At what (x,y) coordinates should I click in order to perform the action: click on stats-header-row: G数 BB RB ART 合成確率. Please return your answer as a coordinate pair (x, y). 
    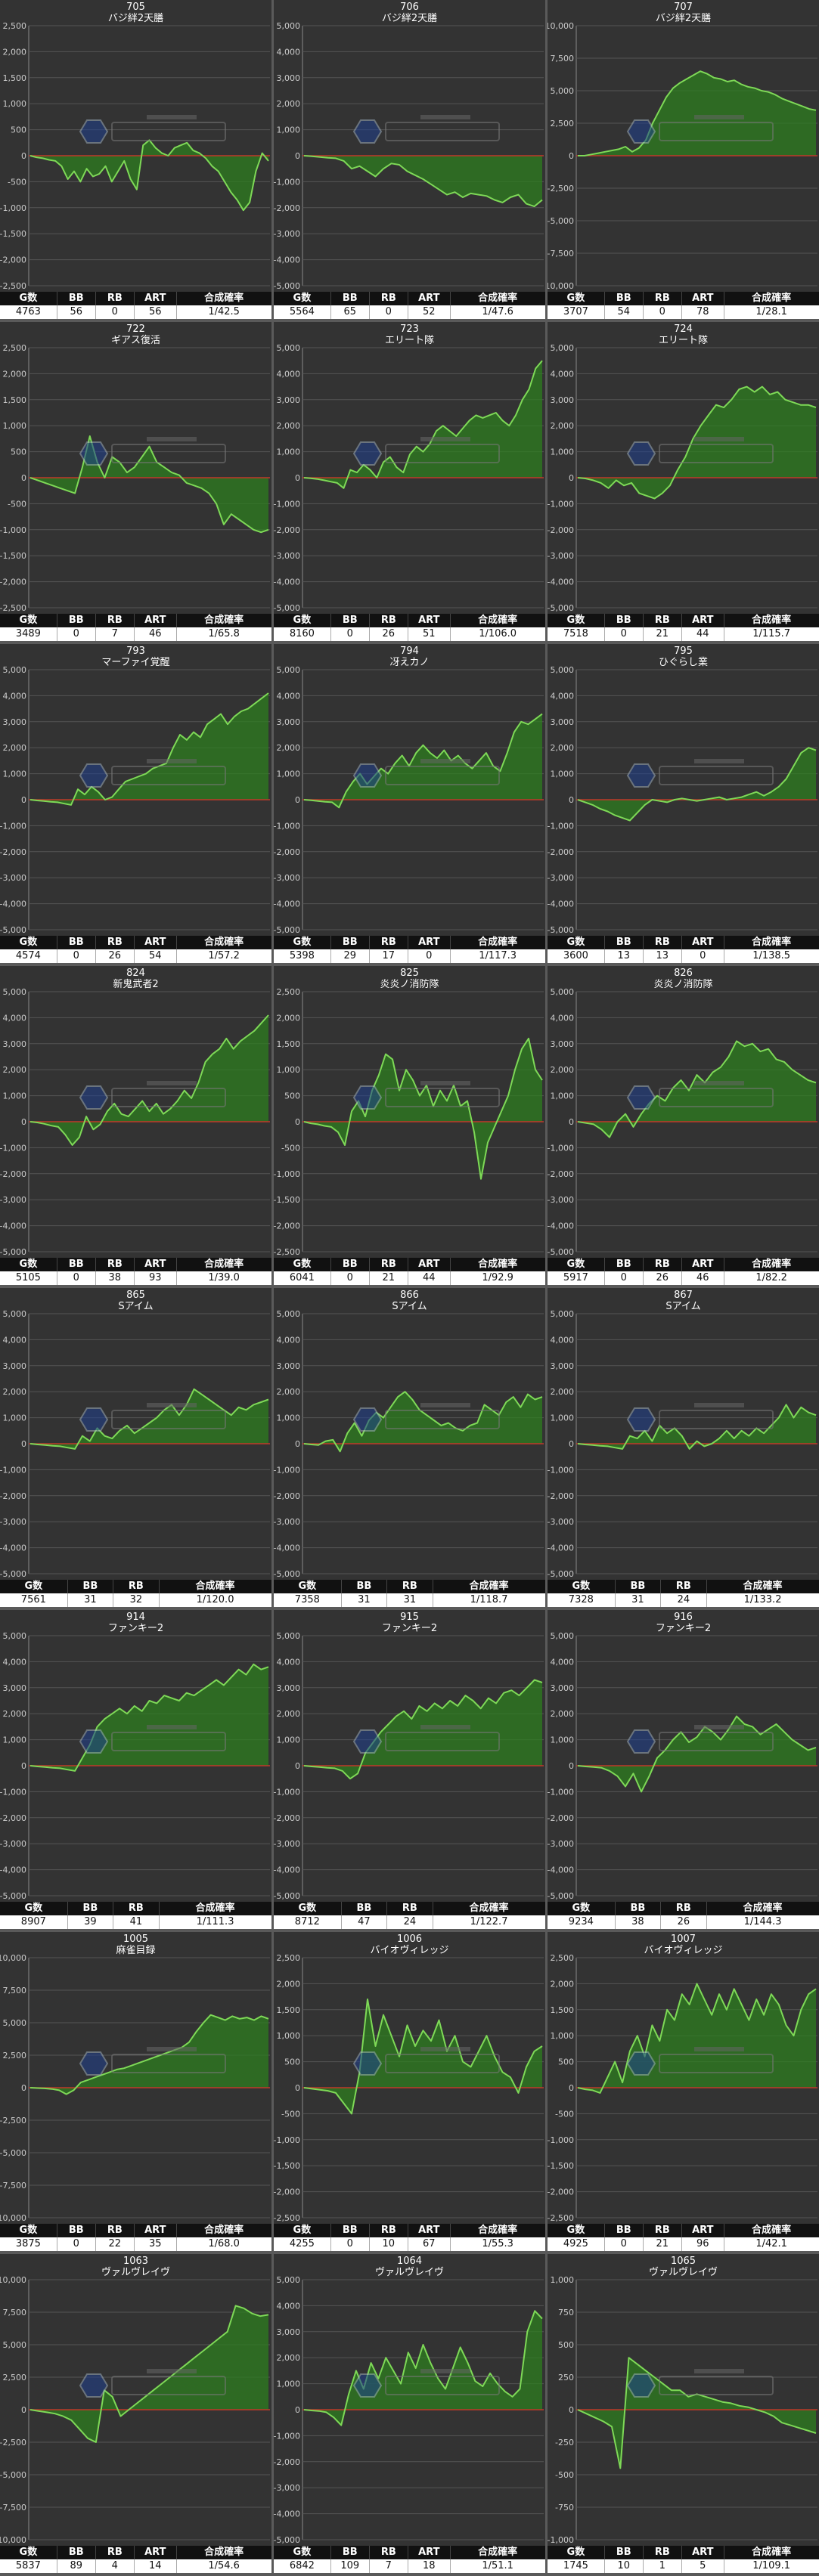
    Looking at the image, I should click on (409, 942).